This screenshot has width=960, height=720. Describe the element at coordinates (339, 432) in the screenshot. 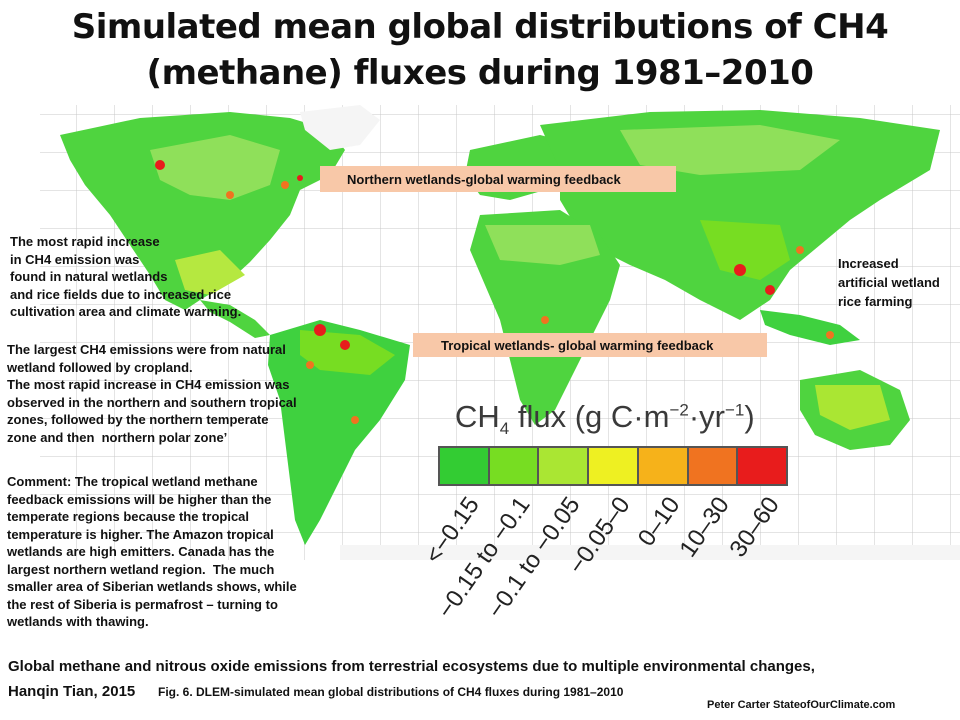

I see `south-america` at that location.